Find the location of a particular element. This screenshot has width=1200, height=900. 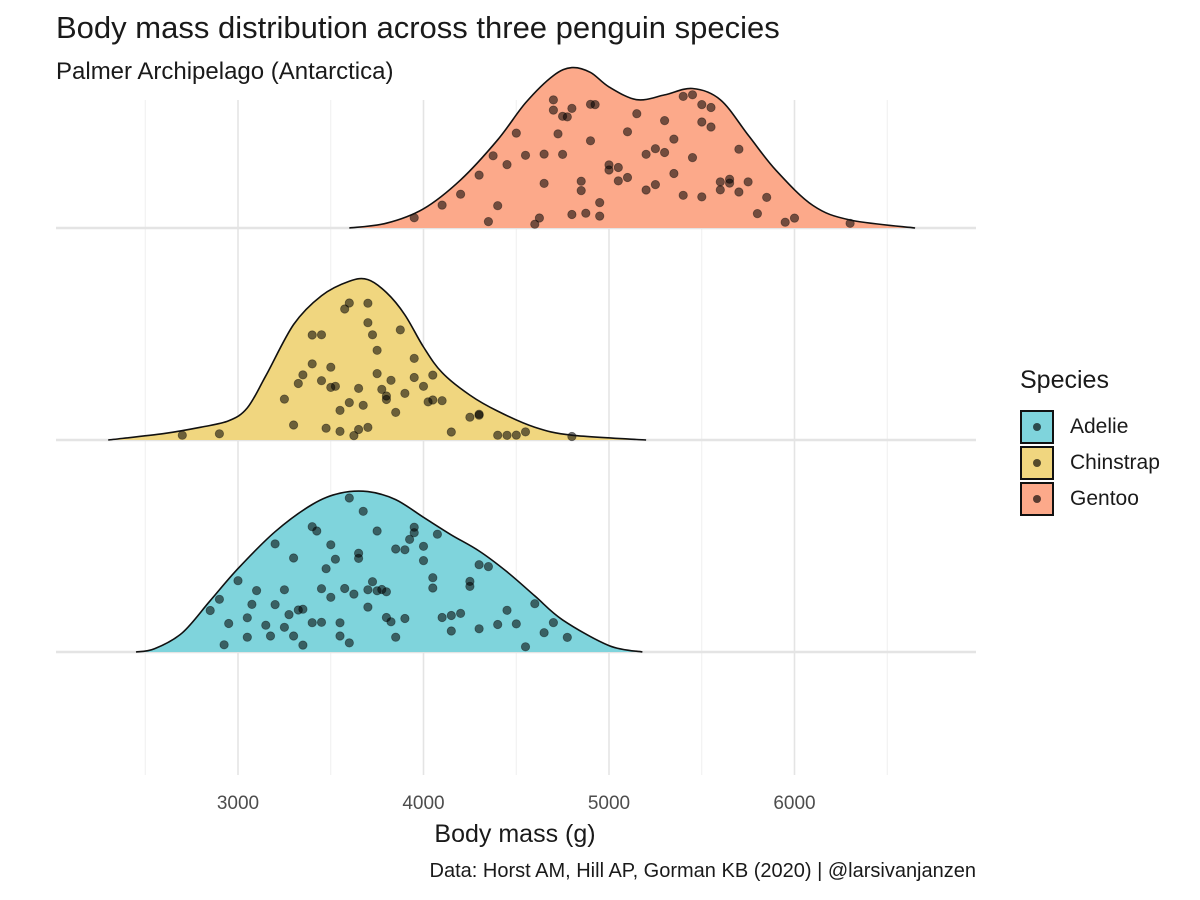

legend-item-adelie: Adelie is located at coordinates (1090, 427).